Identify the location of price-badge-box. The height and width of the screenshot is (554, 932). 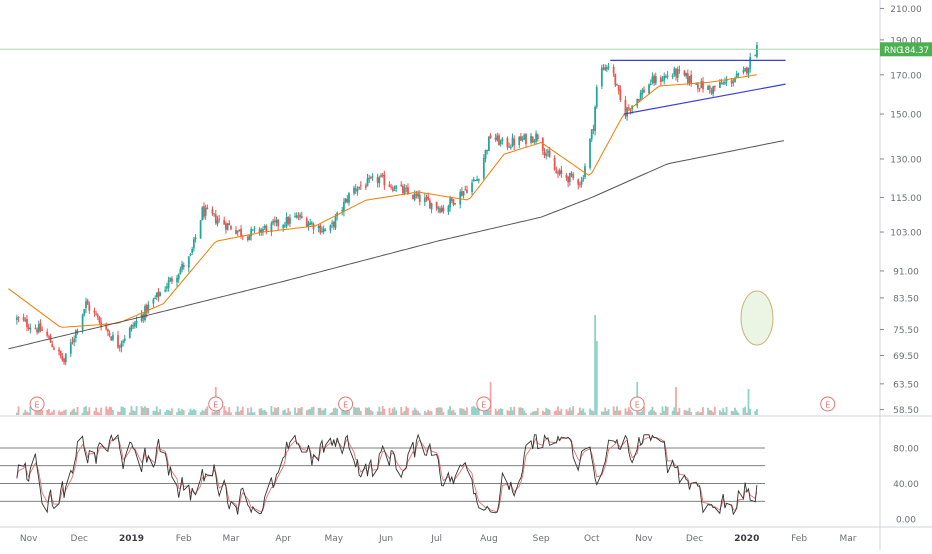
(906, 49).